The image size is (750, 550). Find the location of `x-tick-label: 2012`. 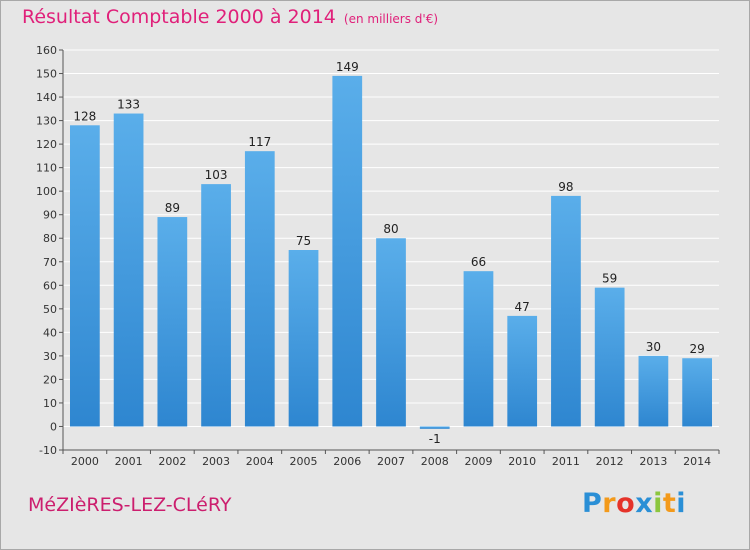

x-tick-label: 2012 is located at coordinates (610, 461).